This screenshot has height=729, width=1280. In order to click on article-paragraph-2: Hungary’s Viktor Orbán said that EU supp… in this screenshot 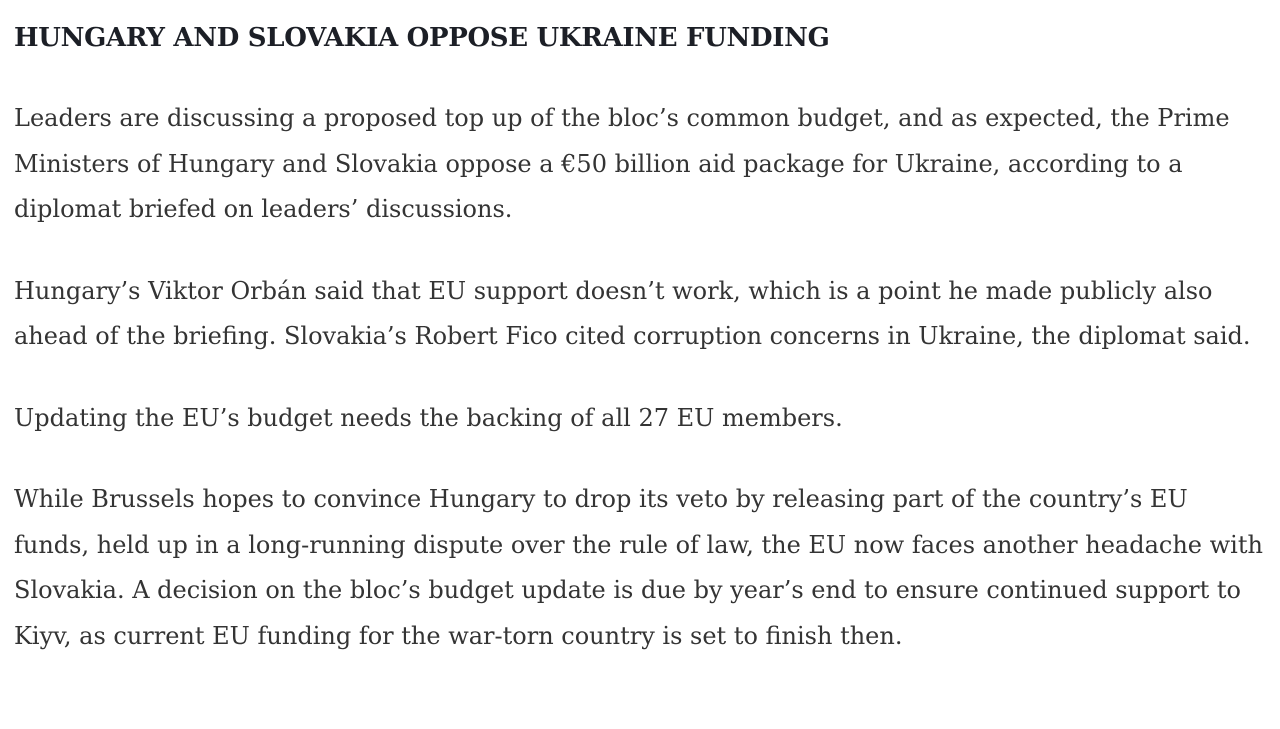, I will do `click(632, 313)`.